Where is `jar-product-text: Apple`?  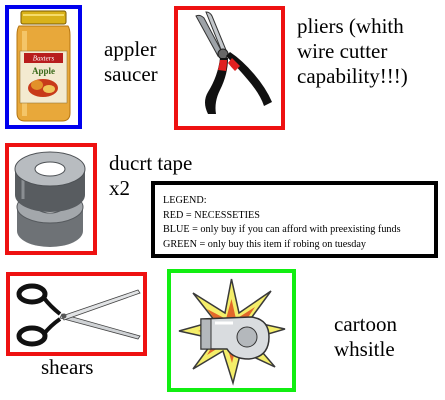 jar-product-text: Apple is located at coordinates (43, 71).